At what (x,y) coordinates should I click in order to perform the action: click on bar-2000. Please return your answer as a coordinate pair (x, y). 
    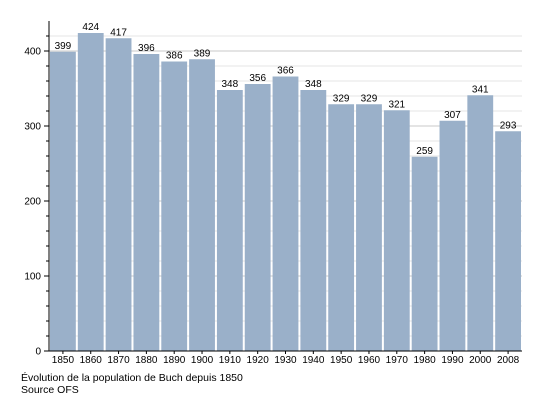
    Looking at the image, I should click on (480, 223).